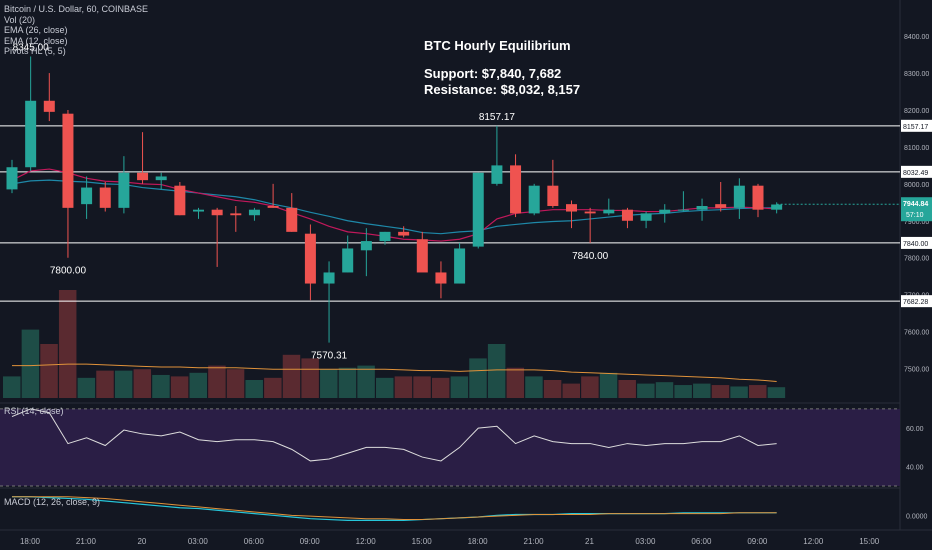 This screenshot has width=932, height=550. I want to click on macd-tick-label: 0.0000, so click(917, 516).